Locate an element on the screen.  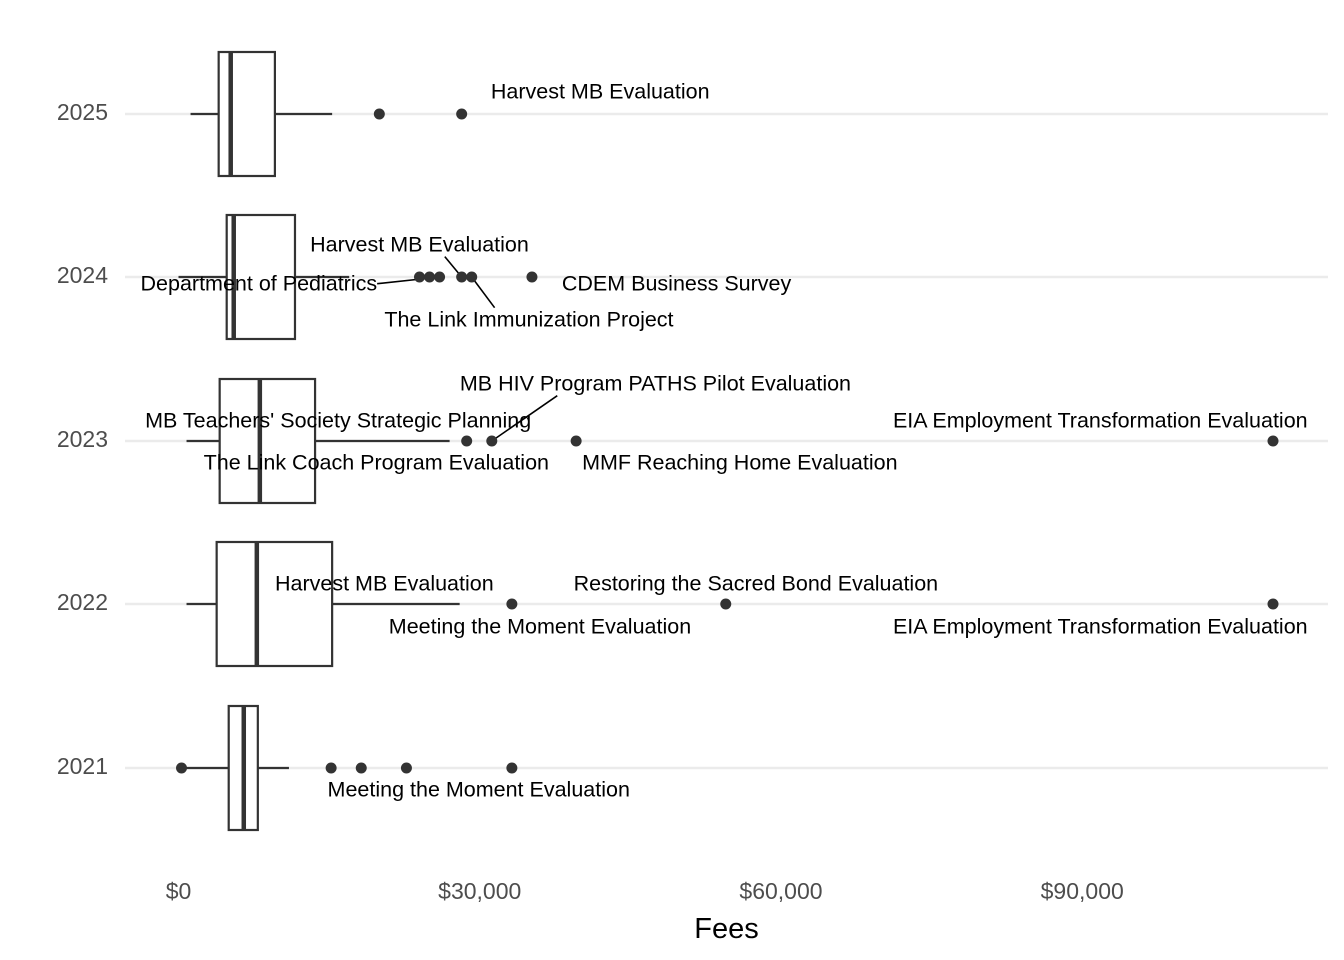
box-2023 is located at coordinates (318, 441).